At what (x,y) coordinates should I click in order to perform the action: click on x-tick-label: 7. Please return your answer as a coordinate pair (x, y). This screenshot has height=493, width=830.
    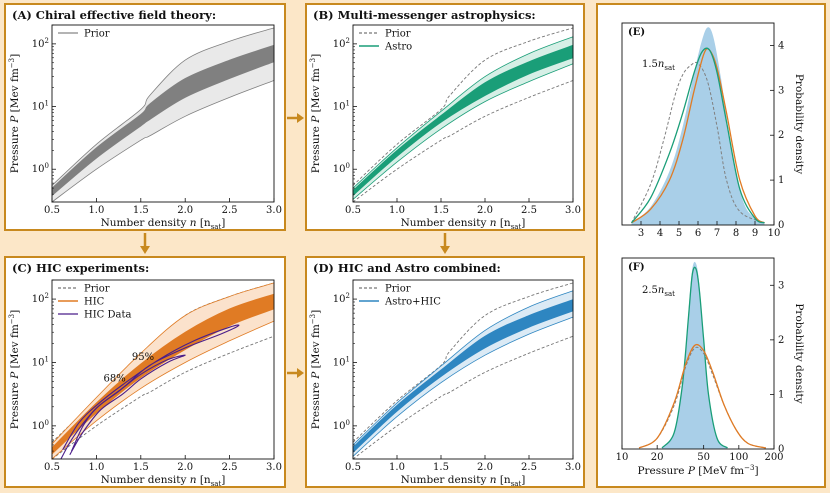
    Looking at the image, I should click on (717, 233).